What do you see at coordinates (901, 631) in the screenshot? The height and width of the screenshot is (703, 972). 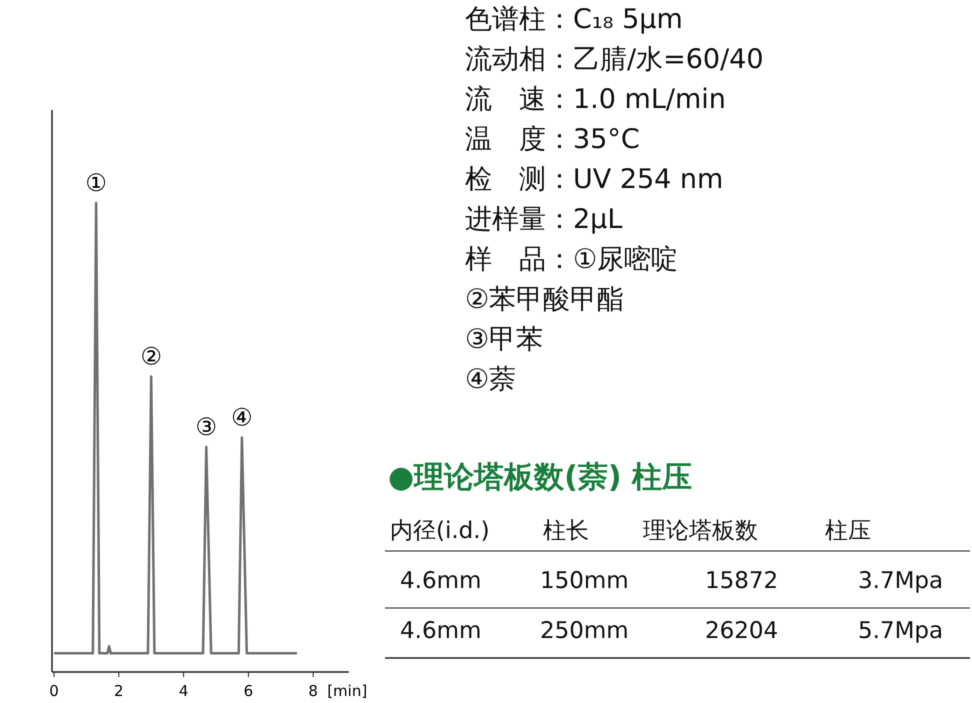 I see `text: 5.7Mpa` at bounding box center [901, 631].